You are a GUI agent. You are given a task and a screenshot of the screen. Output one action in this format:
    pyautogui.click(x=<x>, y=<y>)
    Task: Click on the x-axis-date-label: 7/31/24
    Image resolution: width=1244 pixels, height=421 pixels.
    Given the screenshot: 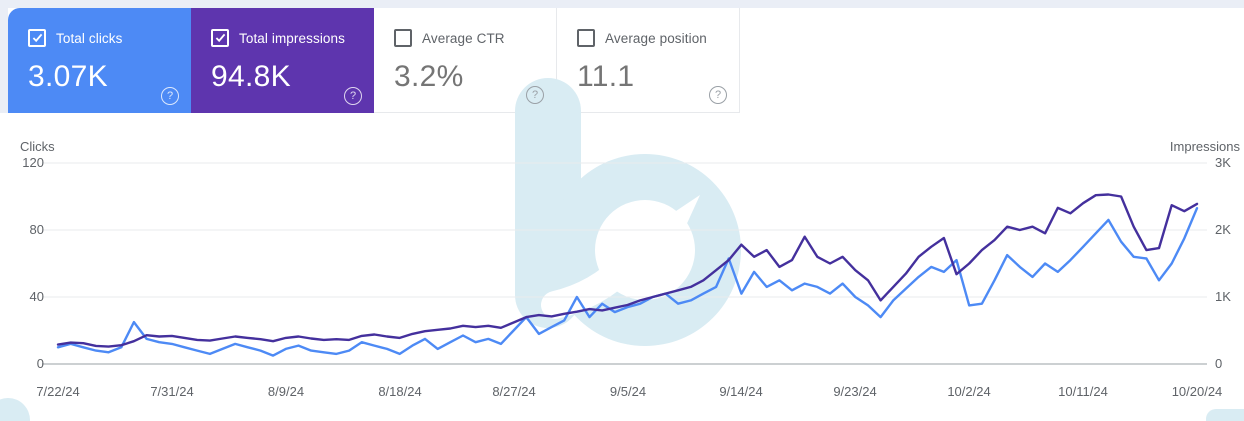 What is the action you would take?
    pyautogui.click(x=172, y=391)
    